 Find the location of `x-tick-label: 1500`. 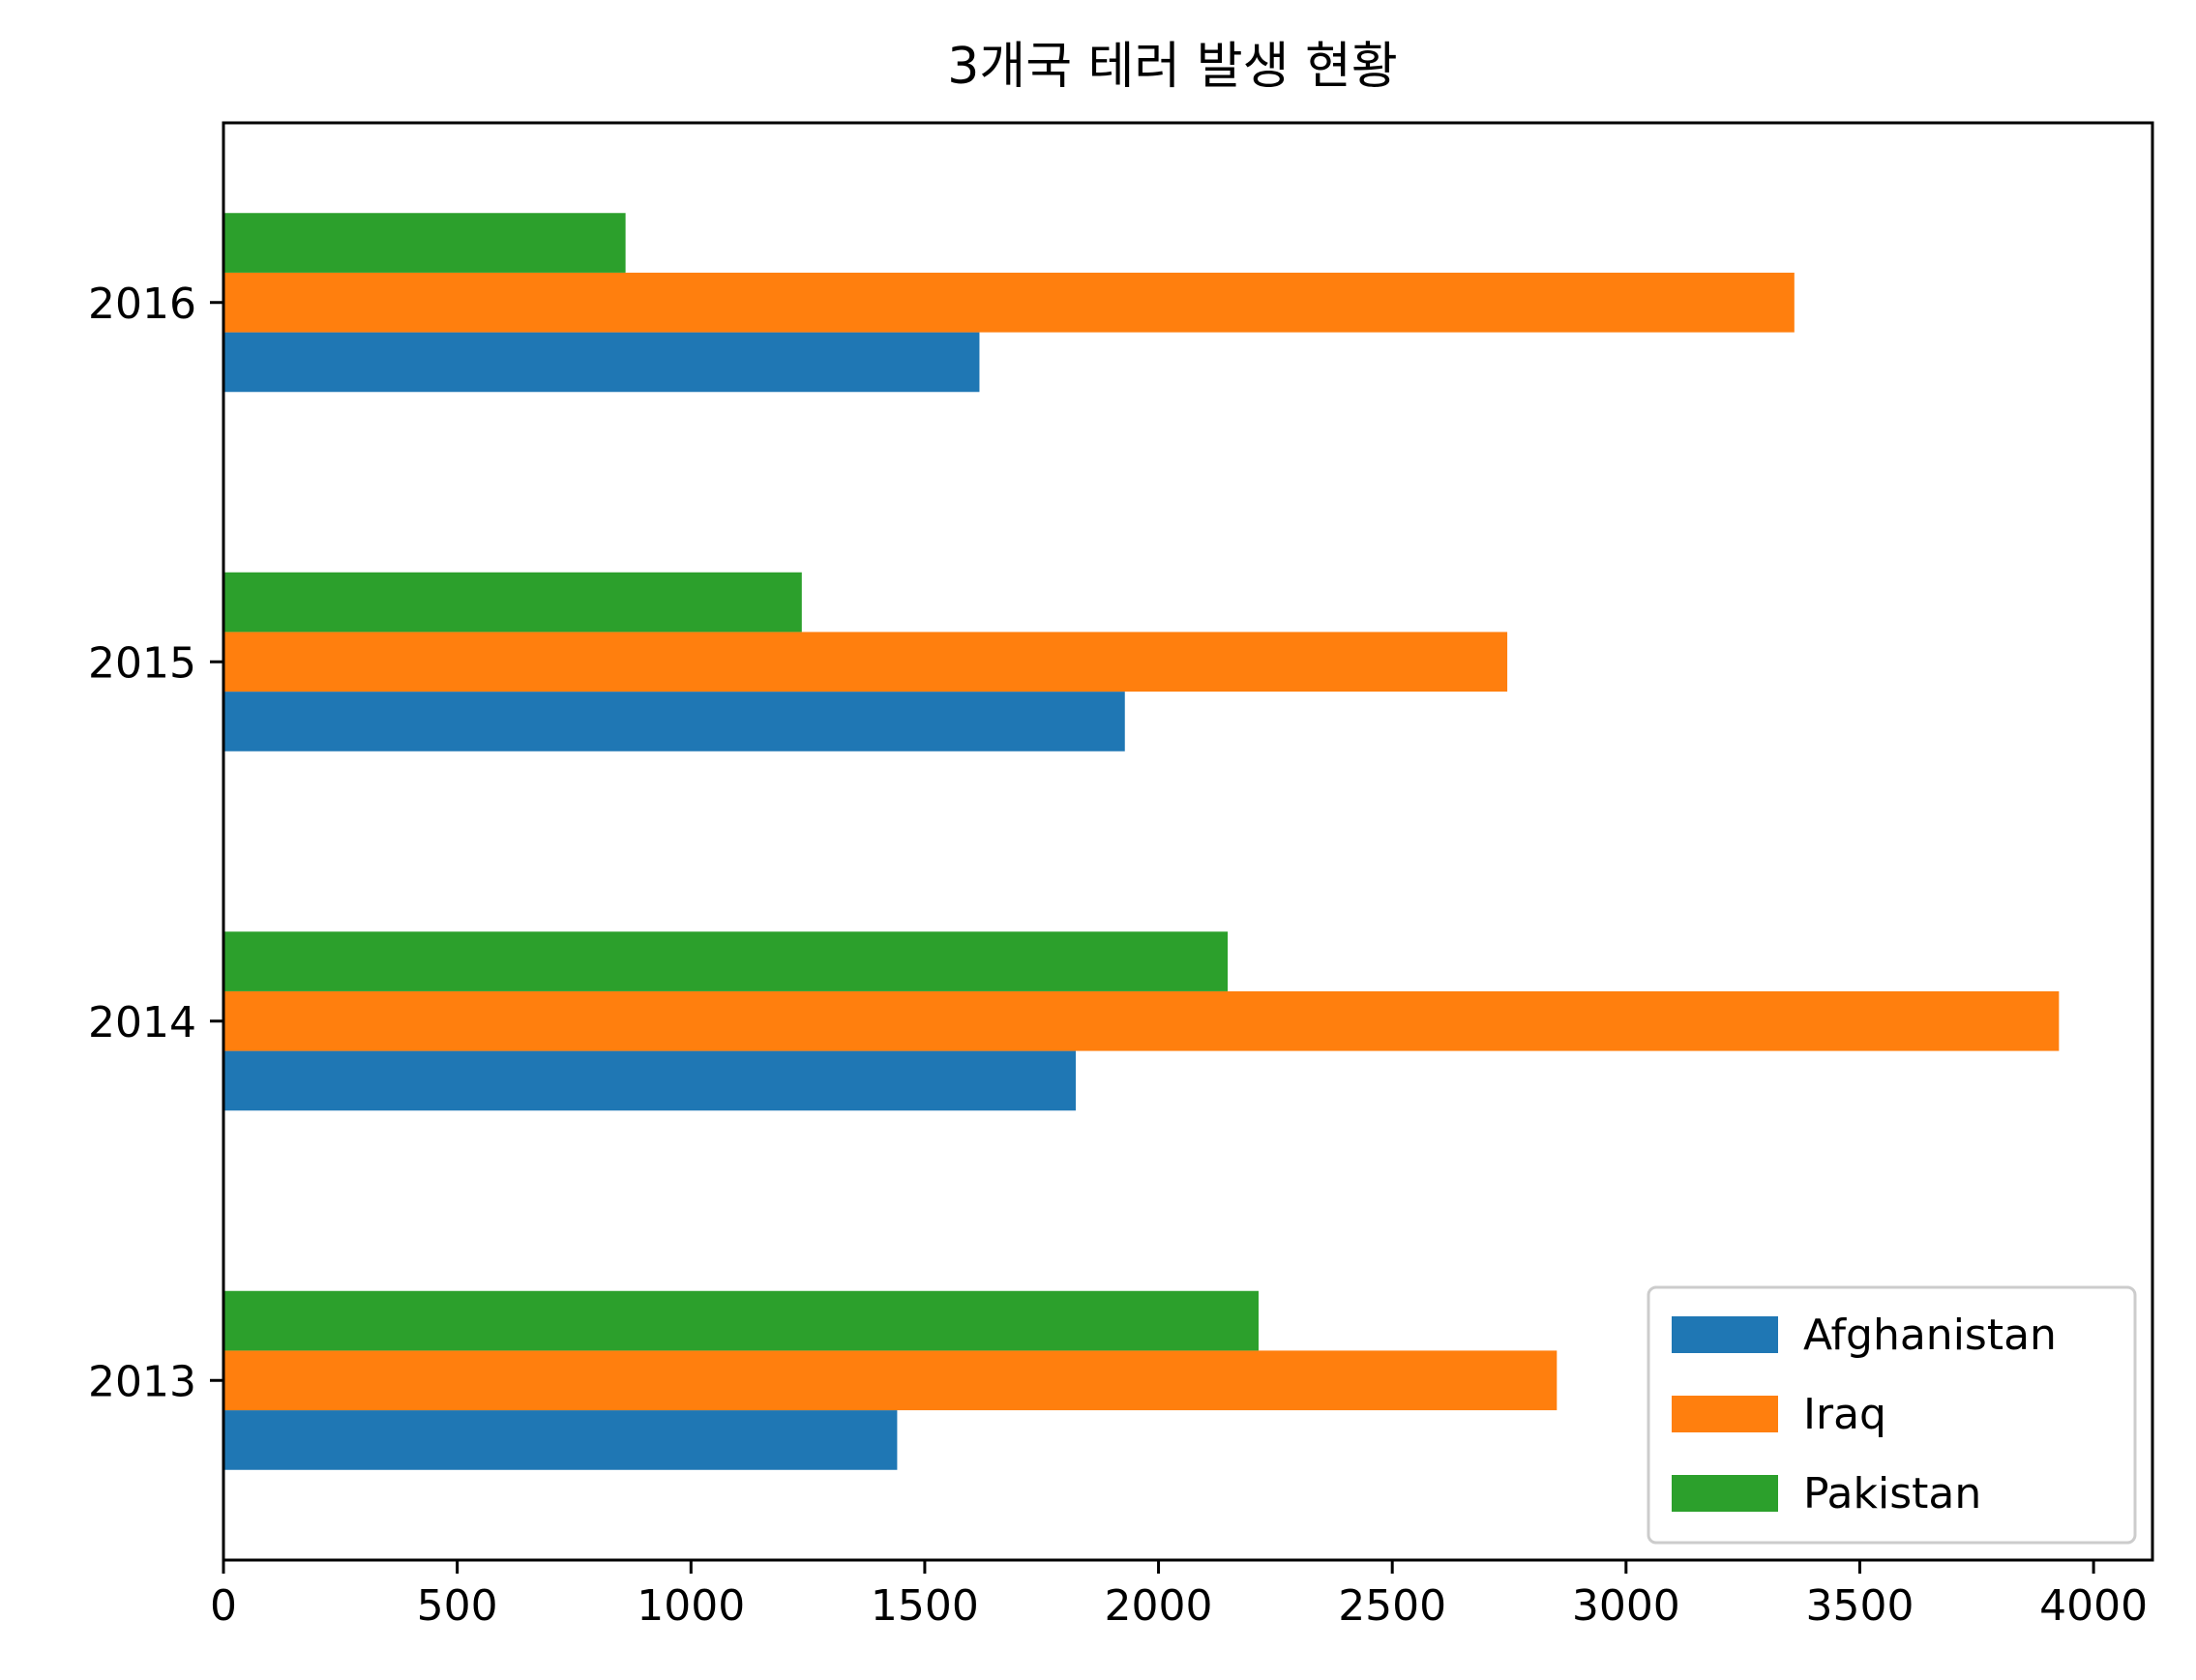

x-tick-label: 1500 is located at coordinates (925, 1606).